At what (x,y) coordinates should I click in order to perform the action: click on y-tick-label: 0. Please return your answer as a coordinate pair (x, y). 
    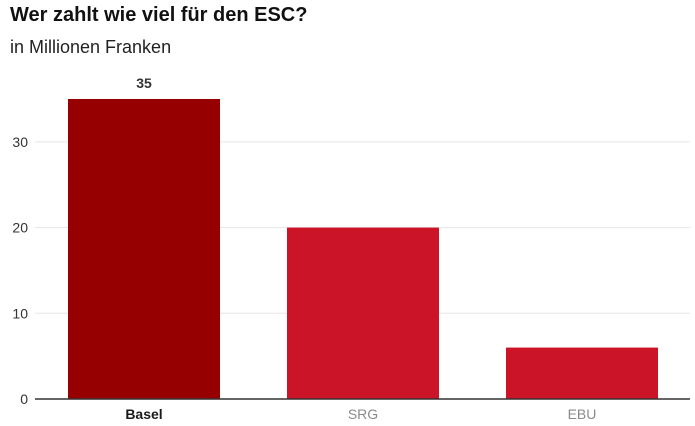
    Looking at the image, I should click on (24, 399).